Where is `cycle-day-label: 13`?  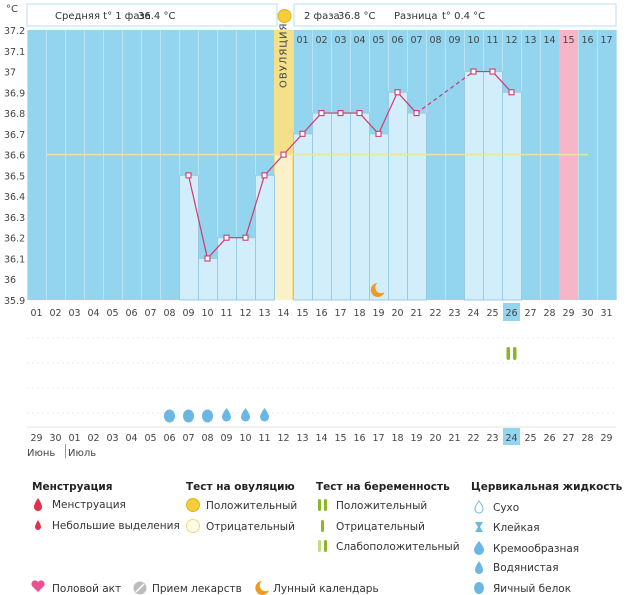 cycle-day-label: 13 is located at coordinates (264, 313).